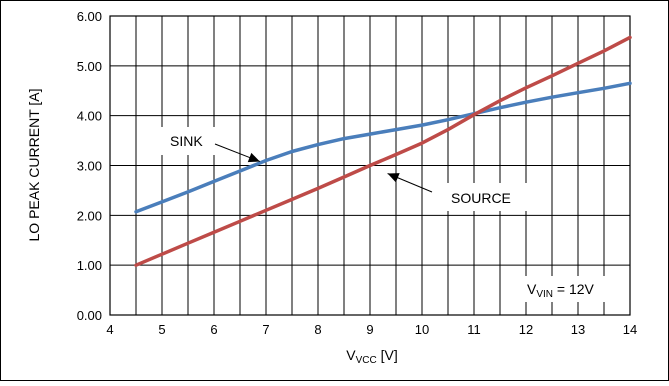  What do you see at coordinates (387, 355) in the screenshot?
I see `x-axis-label-tail: [V]` at bounding box center [387, 355].